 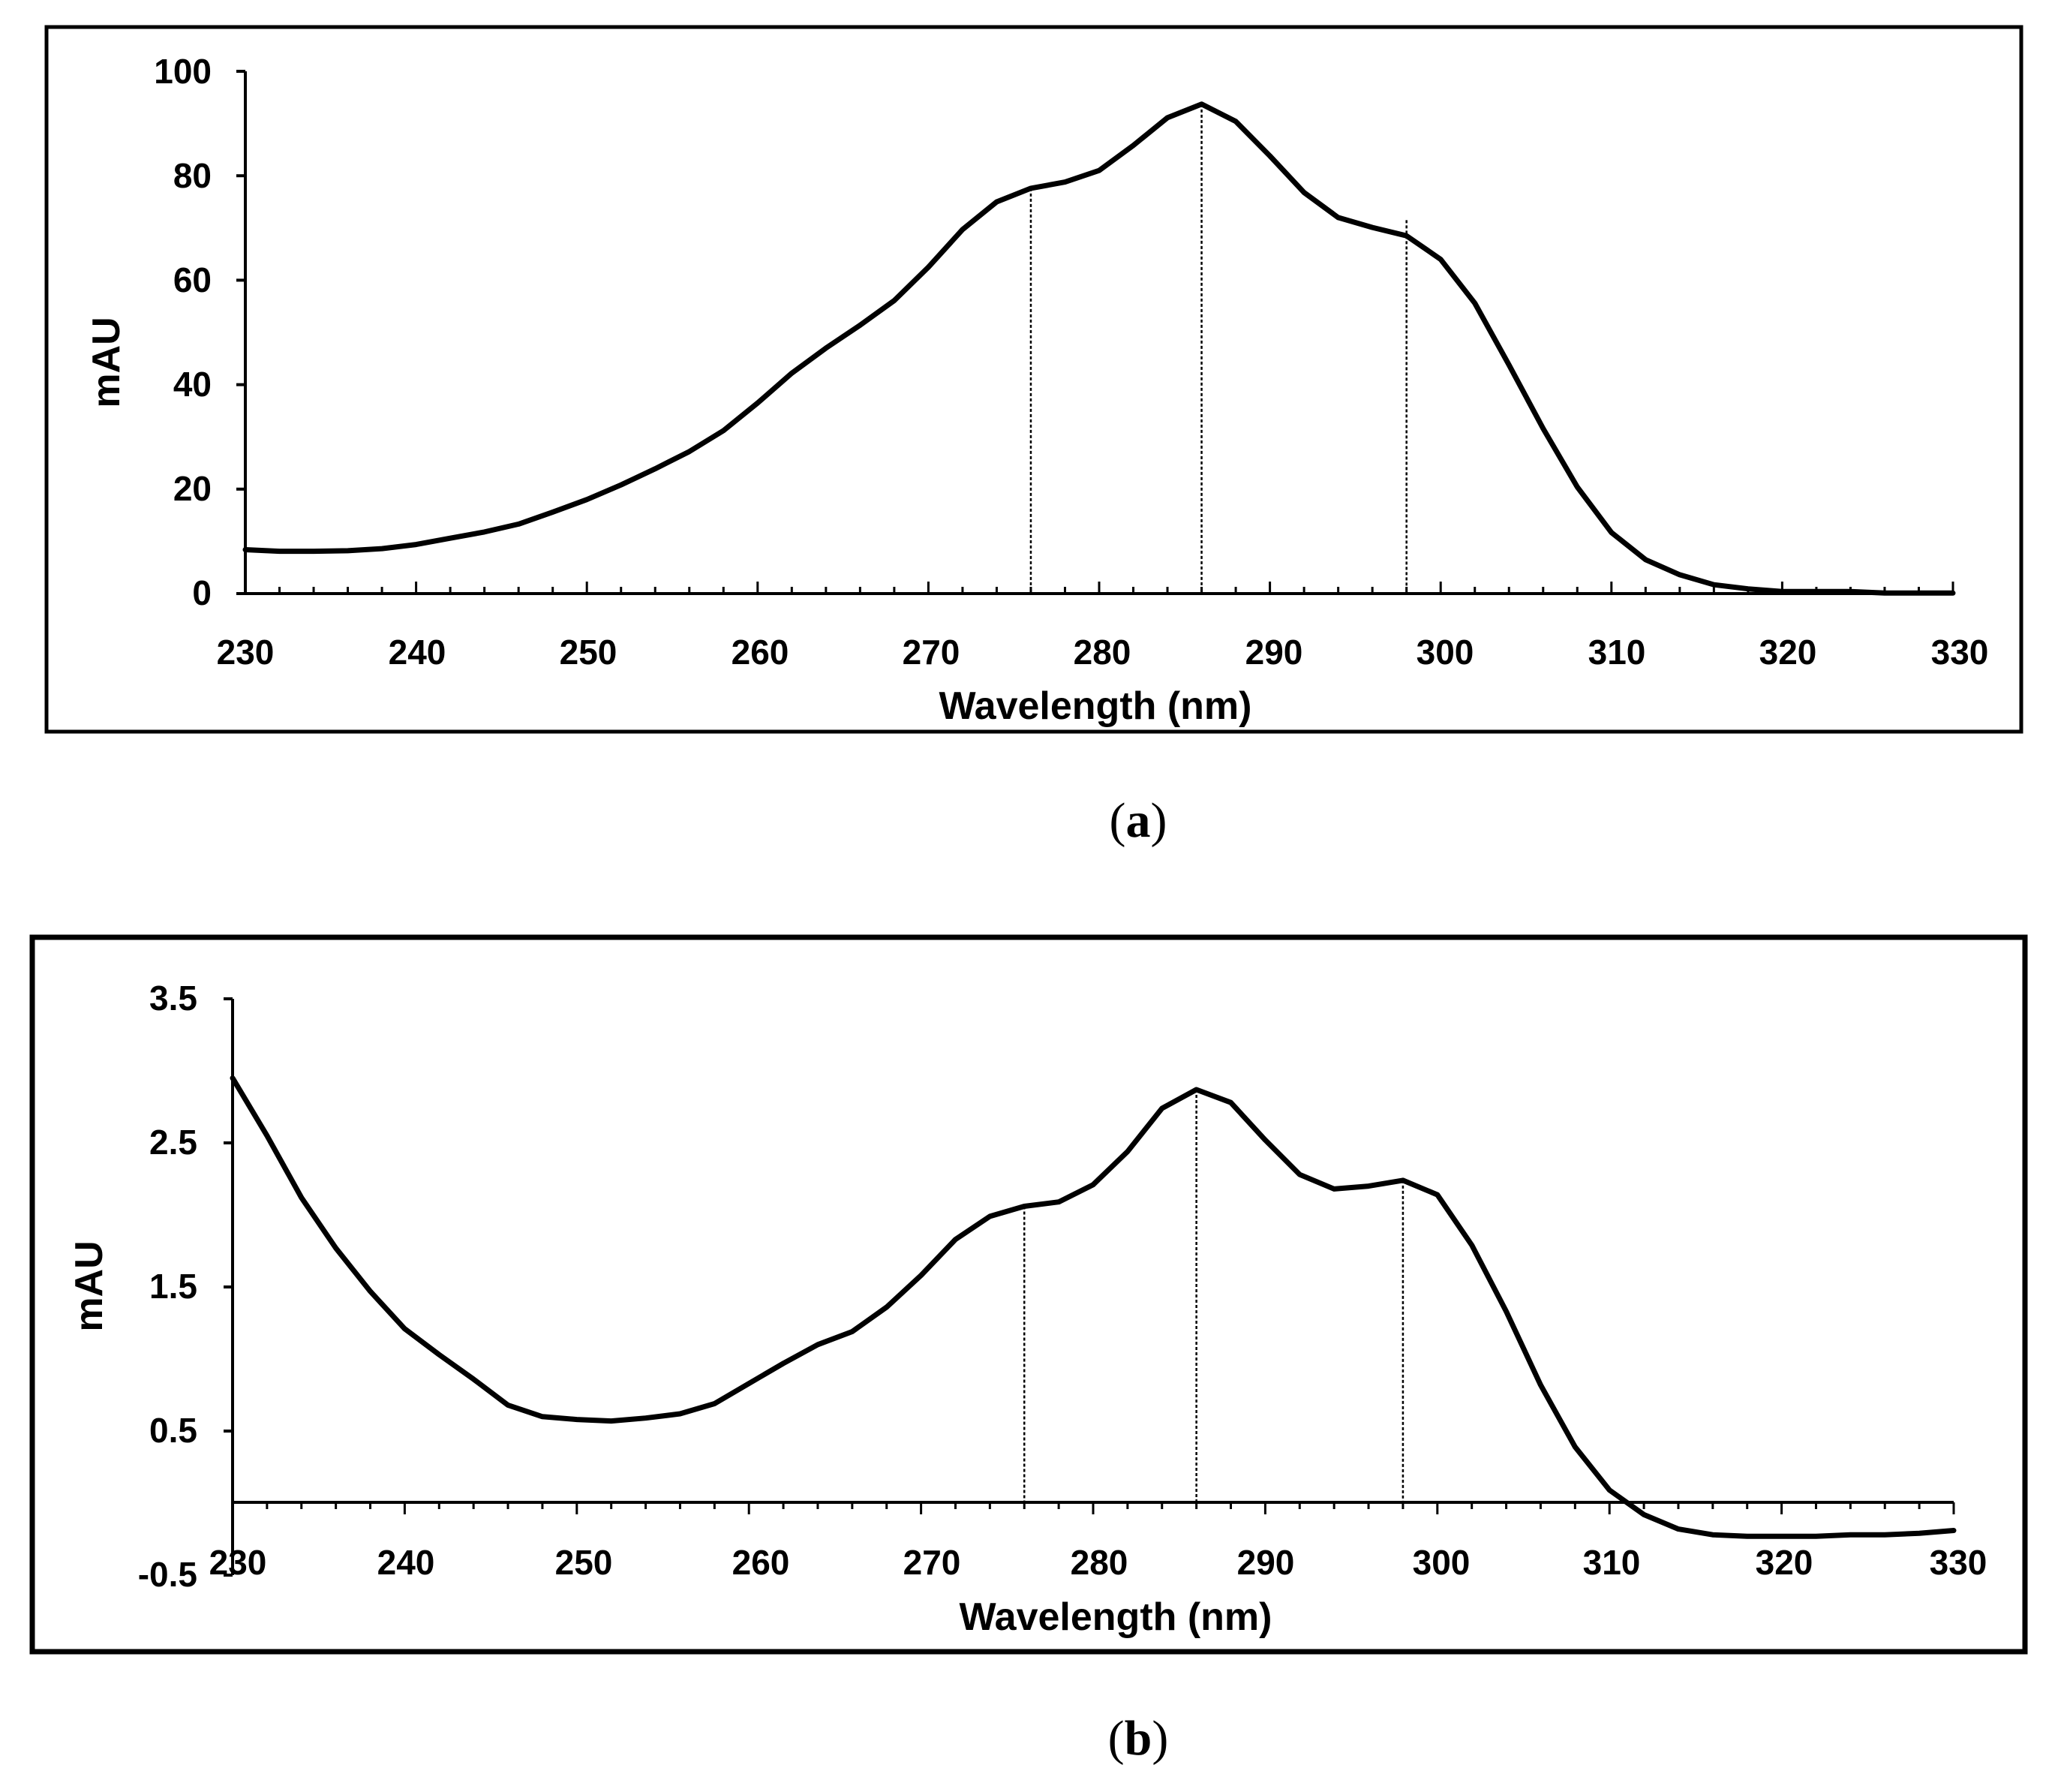 What do you see at coordinates (1788, 652) in the screenshot?
I see `x-tick-label-a-320: 320` at bounding box center [1788, 652].